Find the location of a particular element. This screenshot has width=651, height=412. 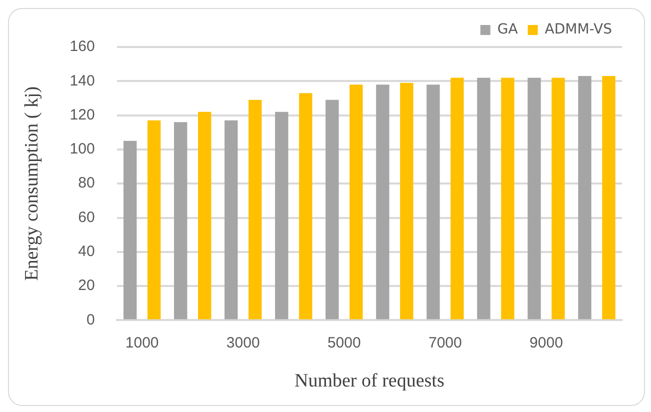

y-tick-label: 140 is located at coordinates (82, 81).